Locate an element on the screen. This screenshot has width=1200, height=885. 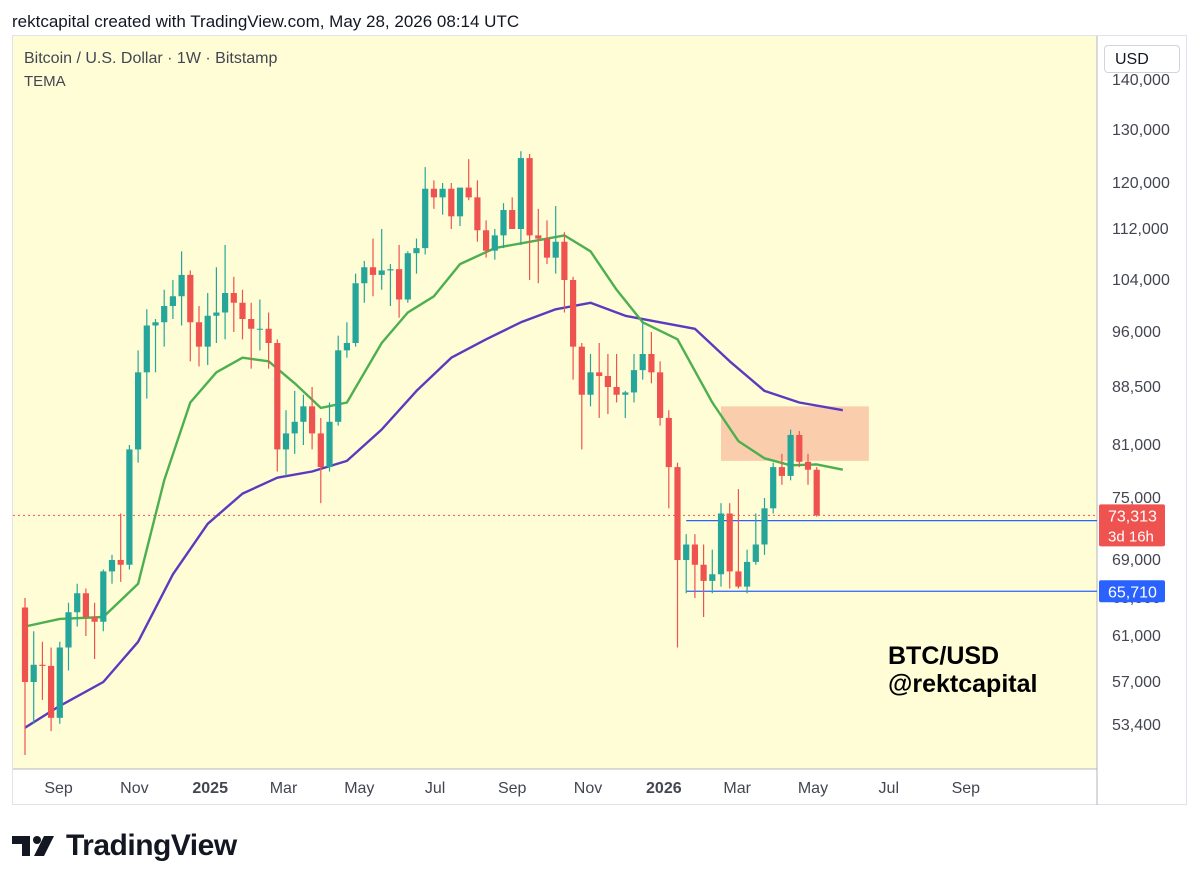
time-tick-label: 2025 is located at coordinates (210, 788).